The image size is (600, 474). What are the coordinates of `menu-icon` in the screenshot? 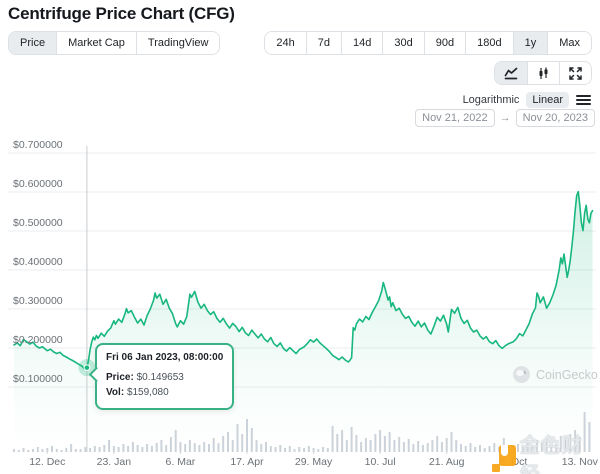 It's located at (583, 100).